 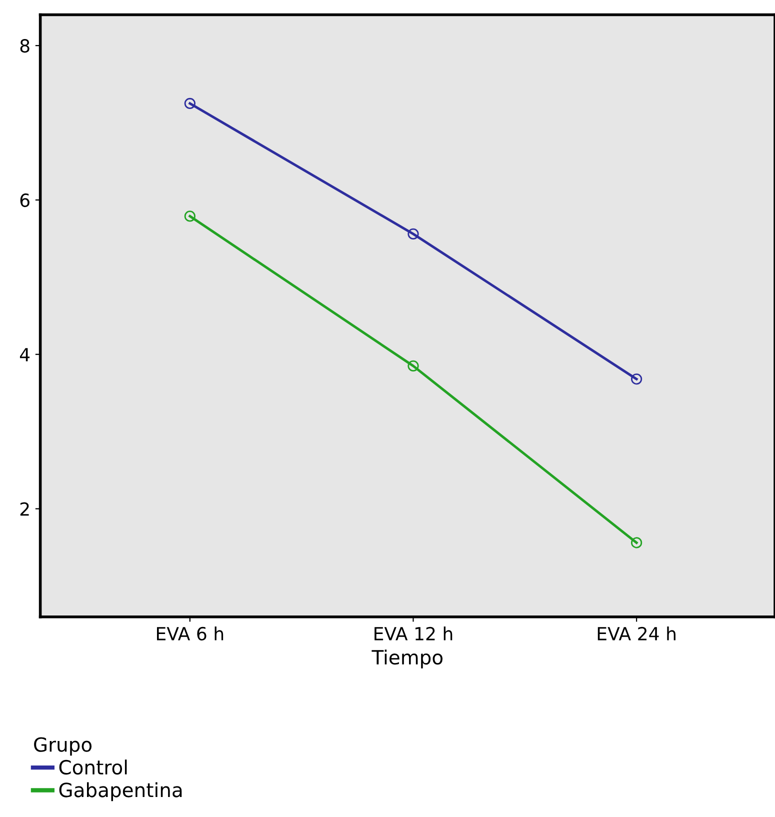 What do you see at coordinates (63, 746) in the screenshot?
I see `legend-title: Grupo` at bounding box center [63, 746].